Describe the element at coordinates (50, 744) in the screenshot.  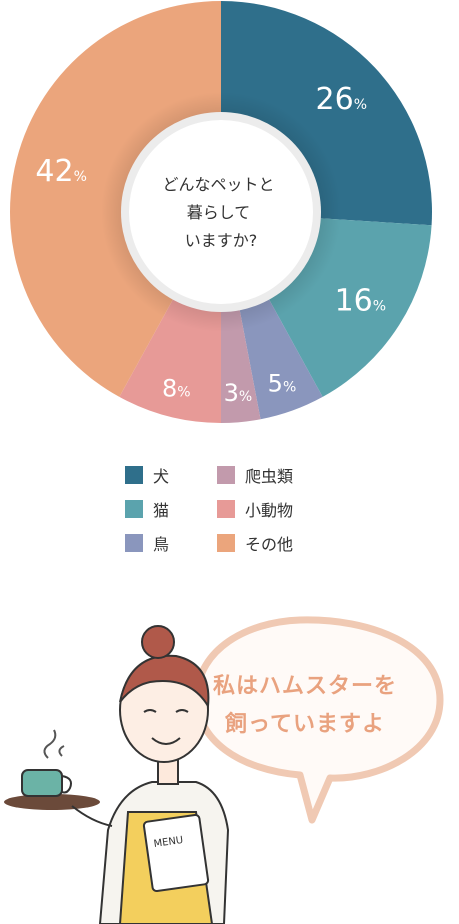
I see `steam-icon` at that location.